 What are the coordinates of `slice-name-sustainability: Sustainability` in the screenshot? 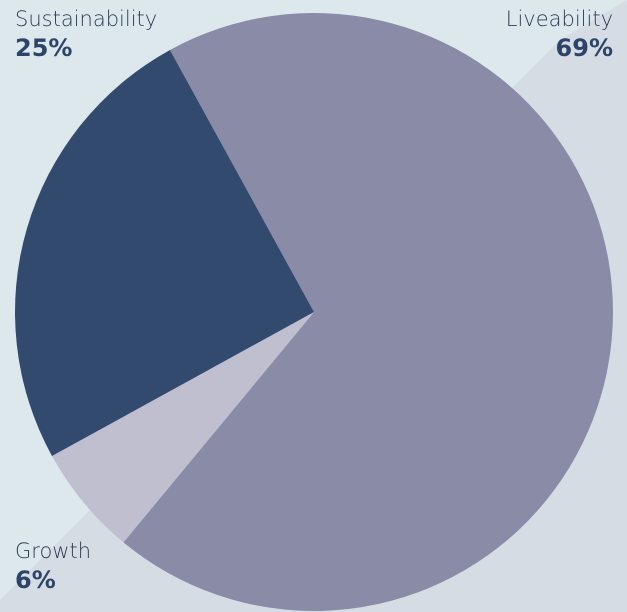 It's located at (86, 19).